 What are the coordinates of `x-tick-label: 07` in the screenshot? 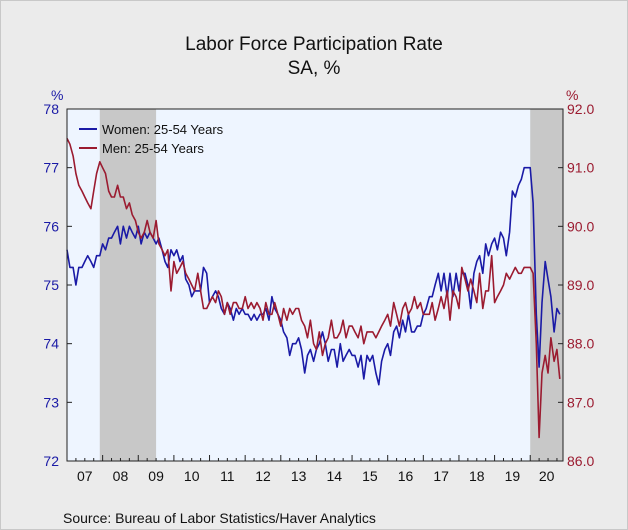 It's located at (85, 476).